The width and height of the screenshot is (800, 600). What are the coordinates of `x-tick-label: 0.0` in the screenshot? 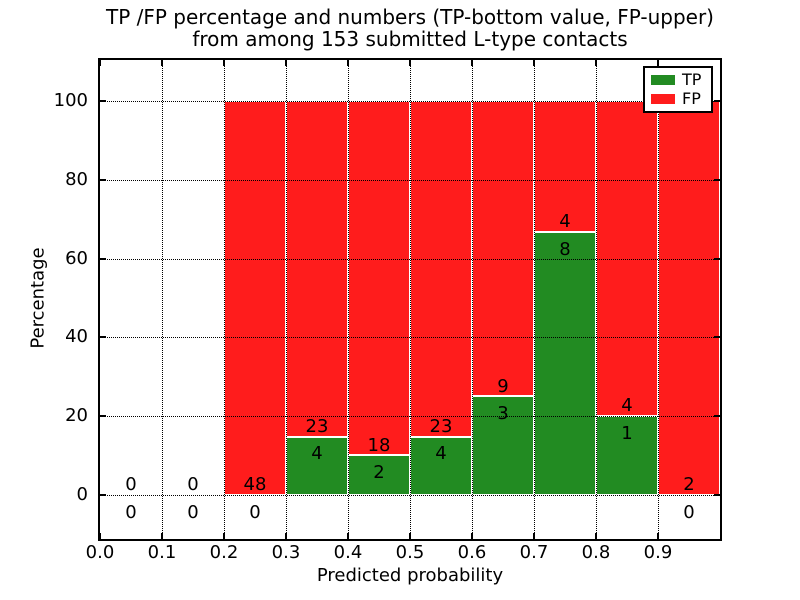 It's located at (100, 552).